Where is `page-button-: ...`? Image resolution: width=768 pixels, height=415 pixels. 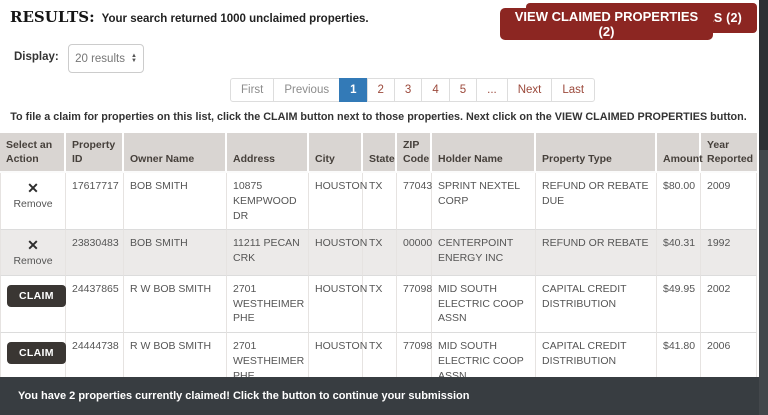
page-button-: ... is located at coordinates (492, 90).